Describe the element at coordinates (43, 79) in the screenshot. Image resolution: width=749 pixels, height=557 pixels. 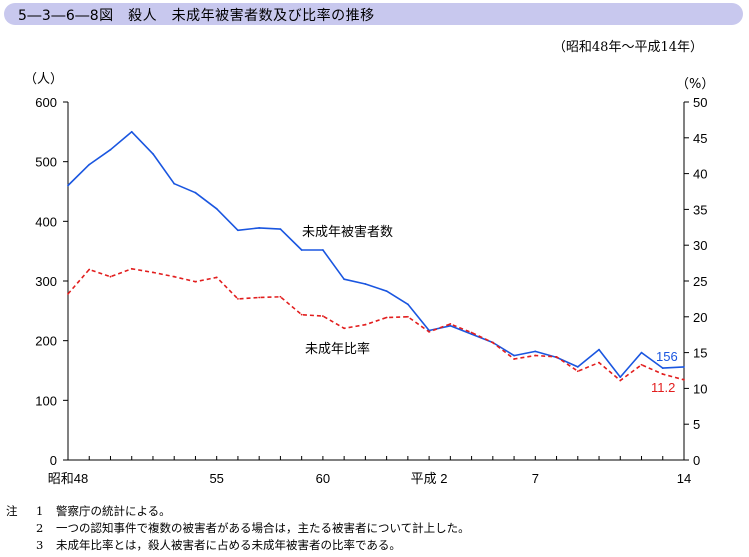
I see `left-axis-unit: （人）` at that location.